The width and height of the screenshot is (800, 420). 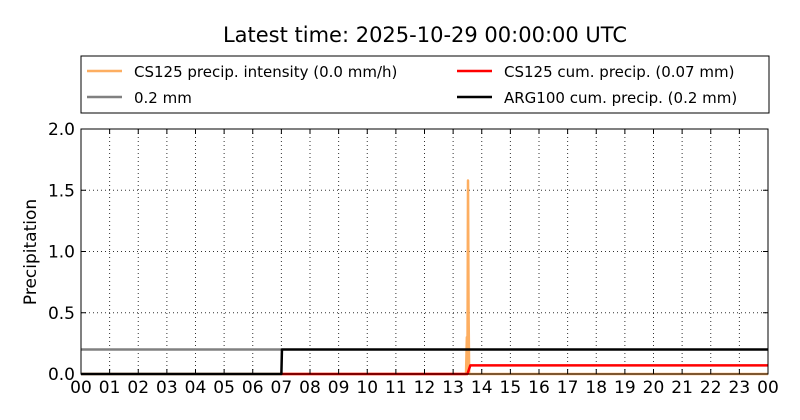 I want to click on legend-frame, so click(x=425, y=84).